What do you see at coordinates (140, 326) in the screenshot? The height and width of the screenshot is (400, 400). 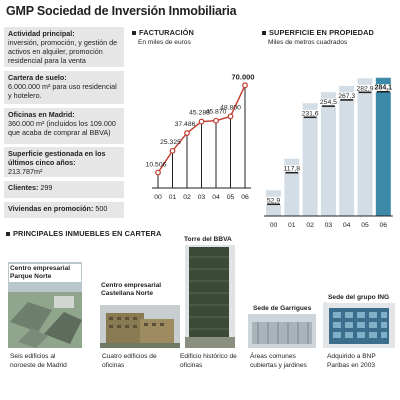 I see `photo-castellana-norte` at bounding box center [140, 326].